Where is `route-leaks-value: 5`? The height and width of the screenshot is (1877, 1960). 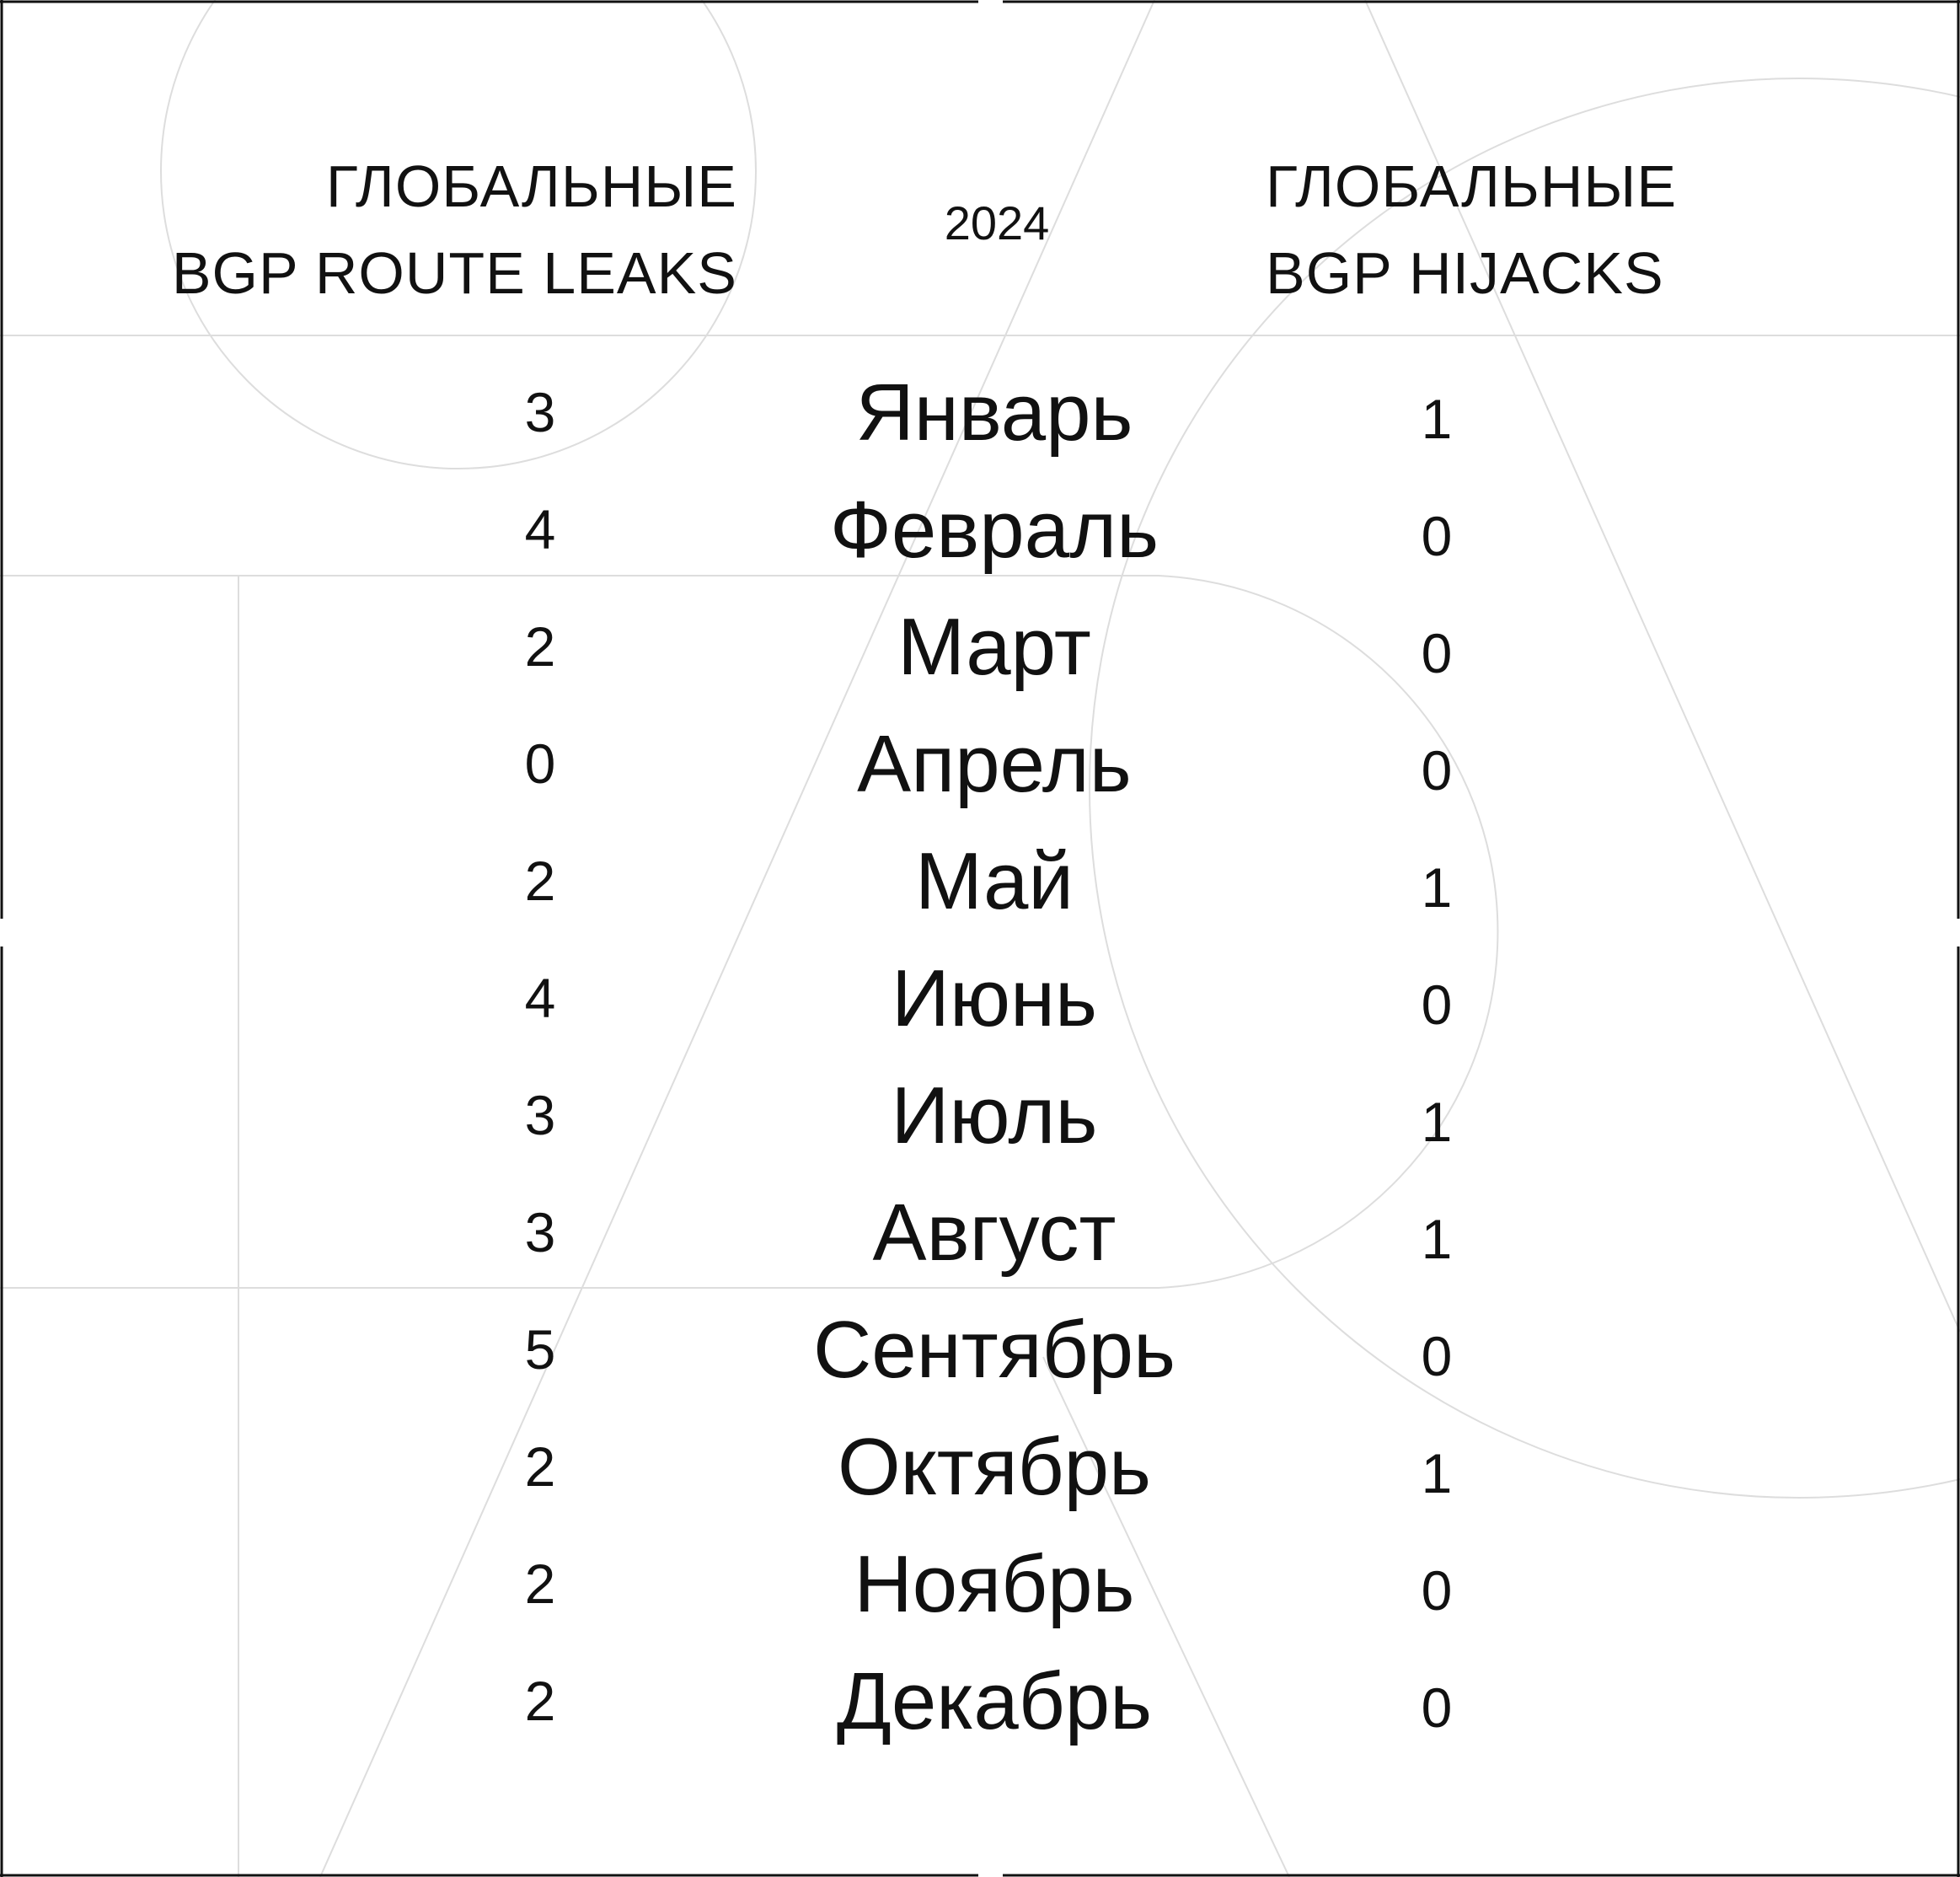
route-leaks-value: 5 is located at coordinates (540, 1349).